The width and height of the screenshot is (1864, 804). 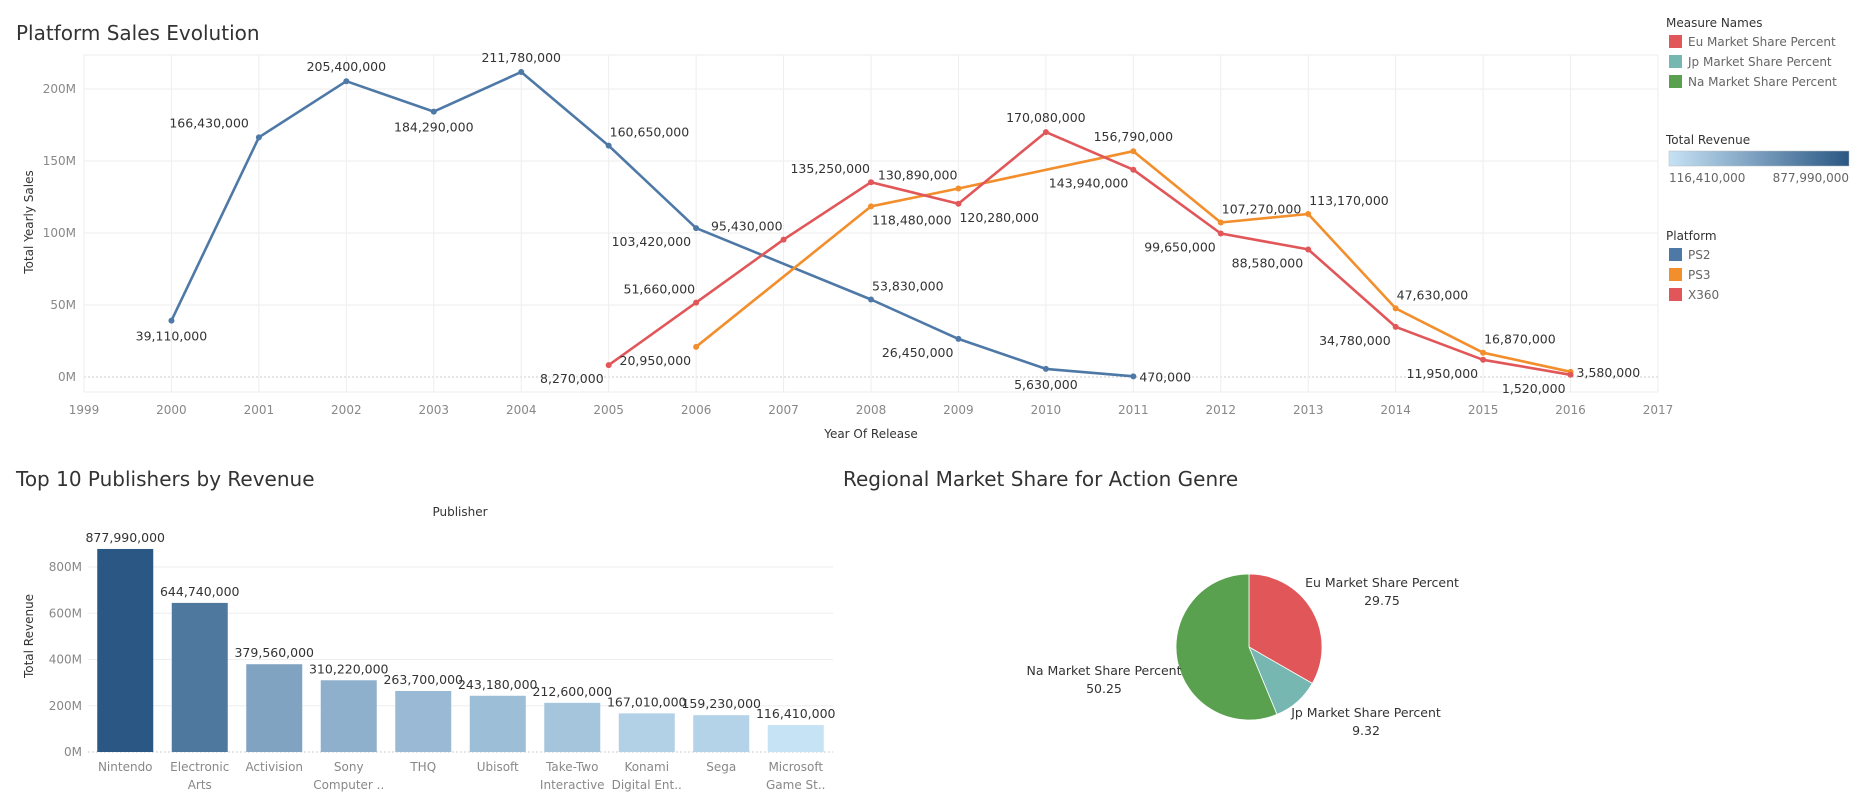 What do you see at coordinates (65, 567) in the screenshot?
I see `bar-chart-y-tick: 800M` at bounding box center [65, 567].